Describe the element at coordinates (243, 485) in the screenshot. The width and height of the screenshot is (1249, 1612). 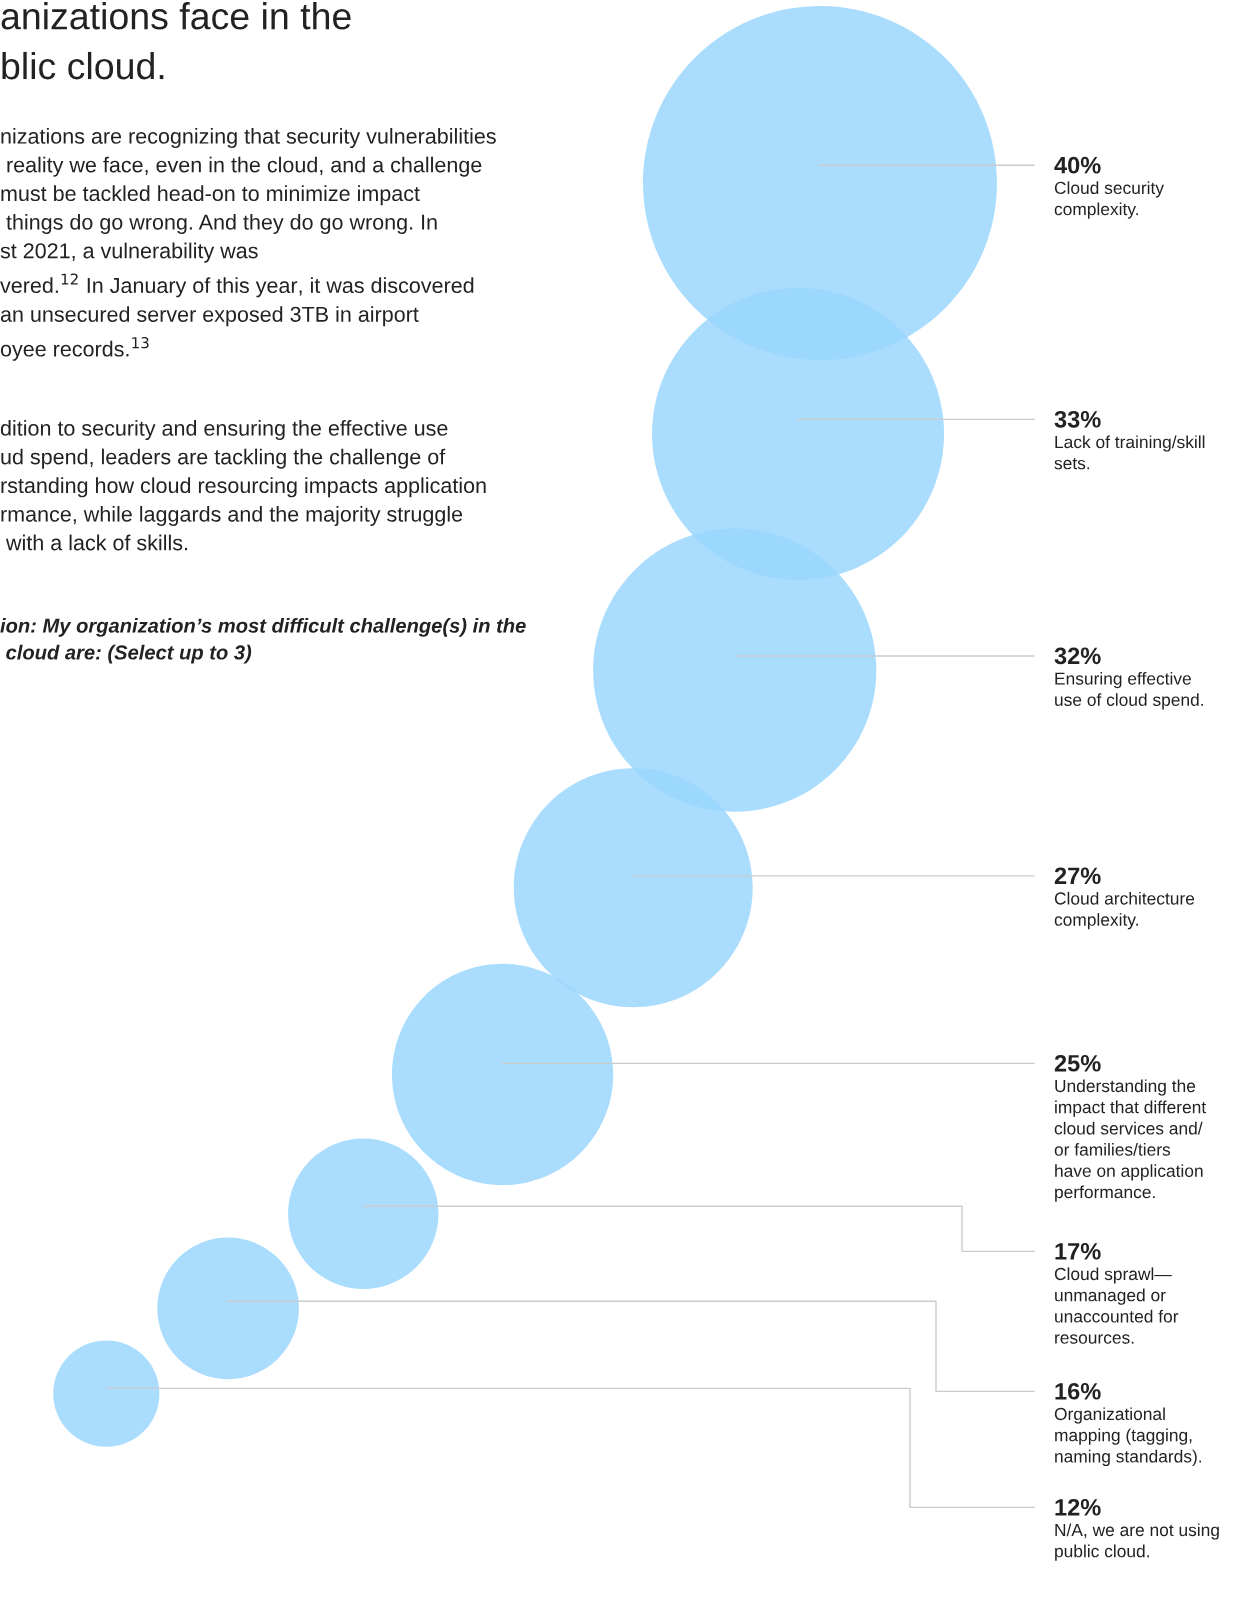
I see `text: dition to security and ensuring the effective use ud spend, leaders are tackling the challenge of rstanding how cloud resourcing impacts application rmance, while laggards and the majority struggle with a lack of skills.` at that location.